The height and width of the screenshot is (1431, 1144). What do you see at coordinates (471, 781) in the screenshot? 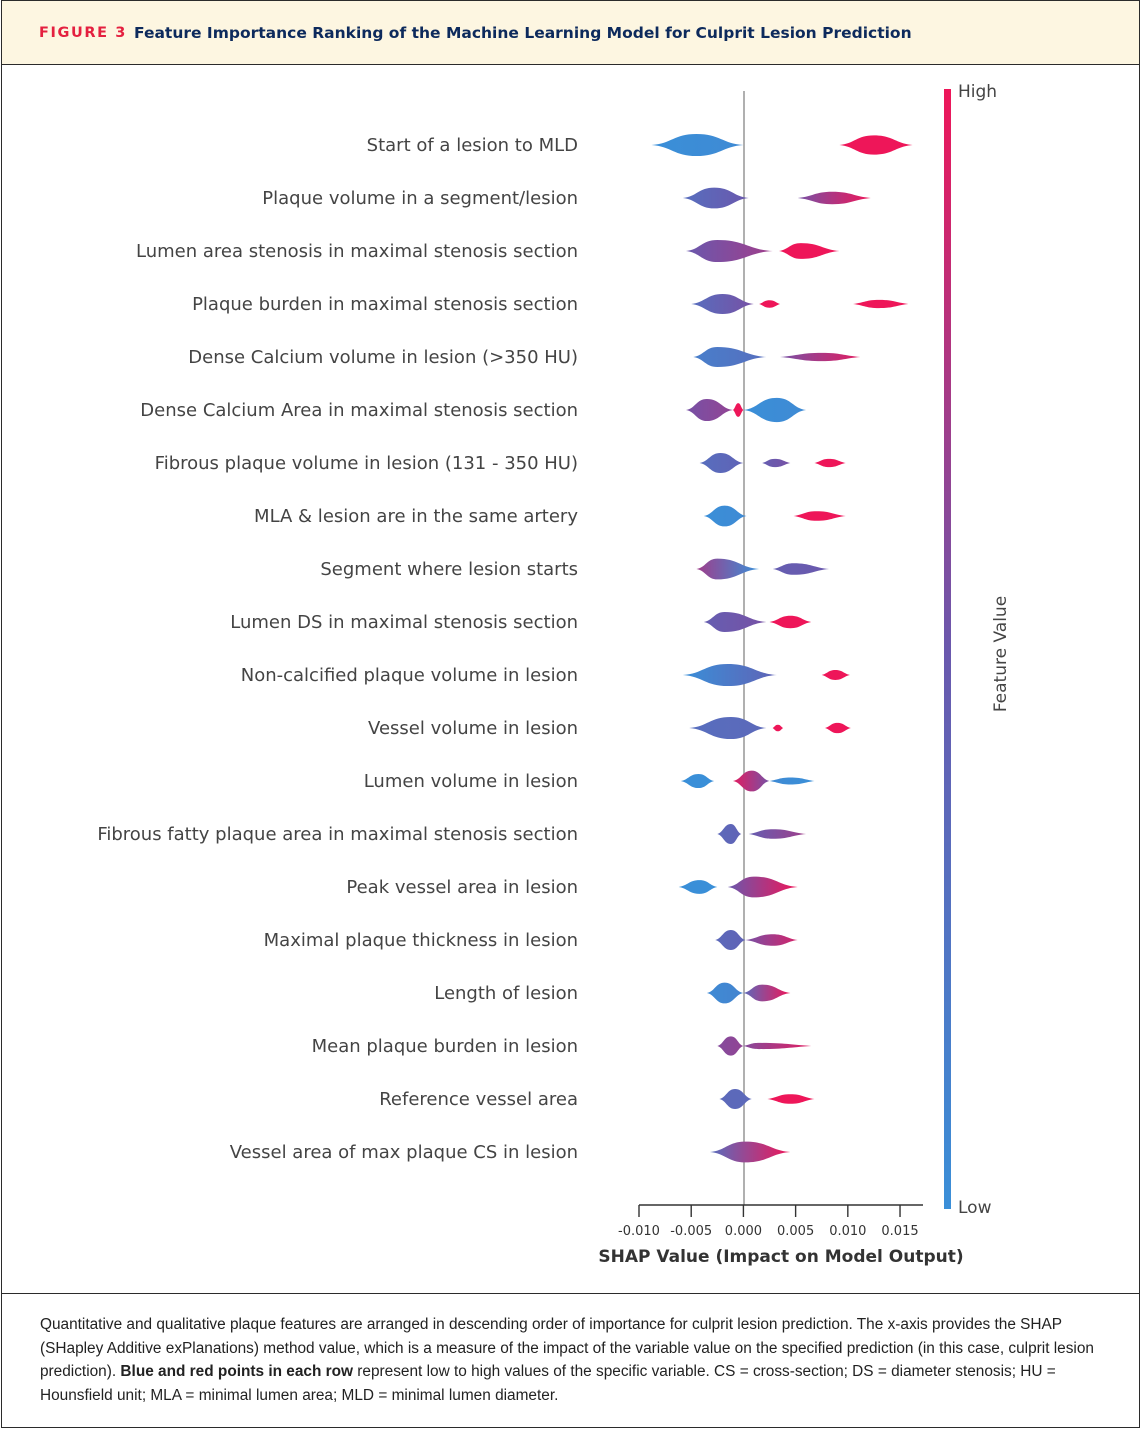
I see `feature-label: Lumen volume in lesion` at bounding box center [471, 781].